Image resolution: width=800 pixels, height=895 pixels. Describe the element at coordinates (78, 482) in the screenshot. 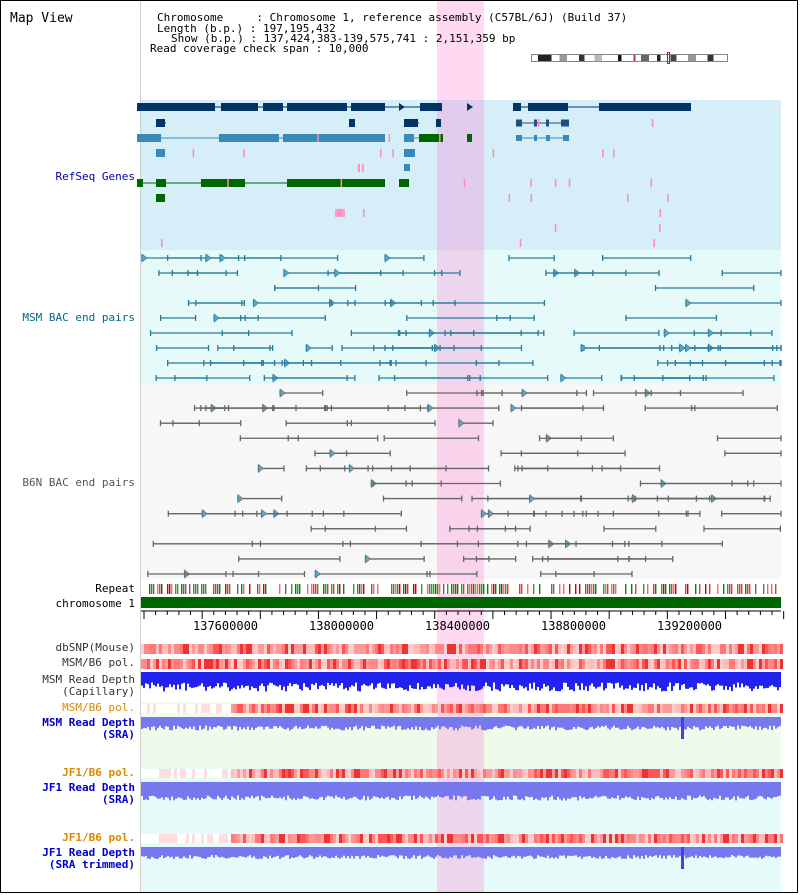

I see `b6n-bac-label: B6N BAC end pairs` at that location.